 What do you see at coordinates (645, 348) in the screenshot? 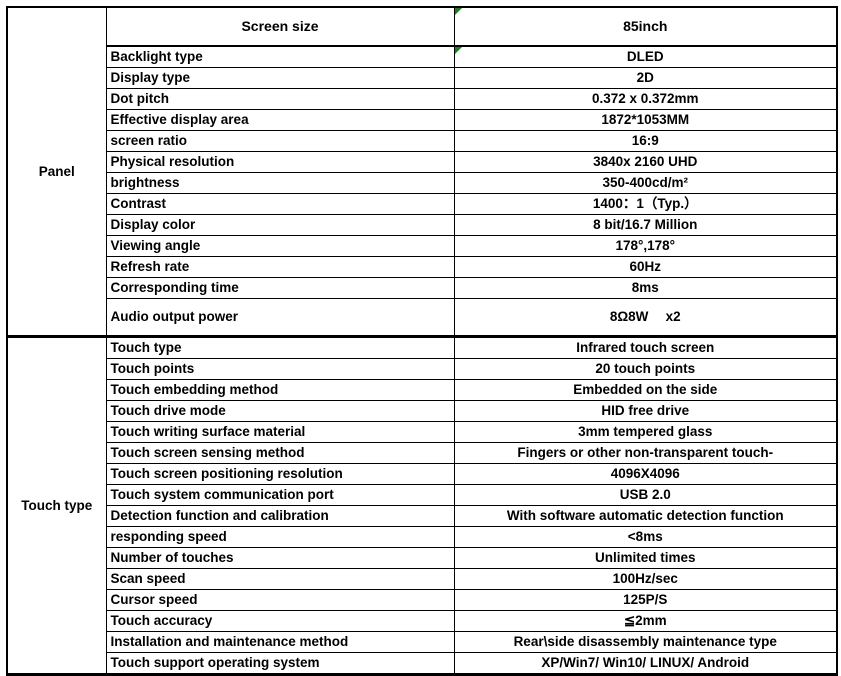
I see `spec-value-text: Infrared touch screen` at bounding box center [645, 348].